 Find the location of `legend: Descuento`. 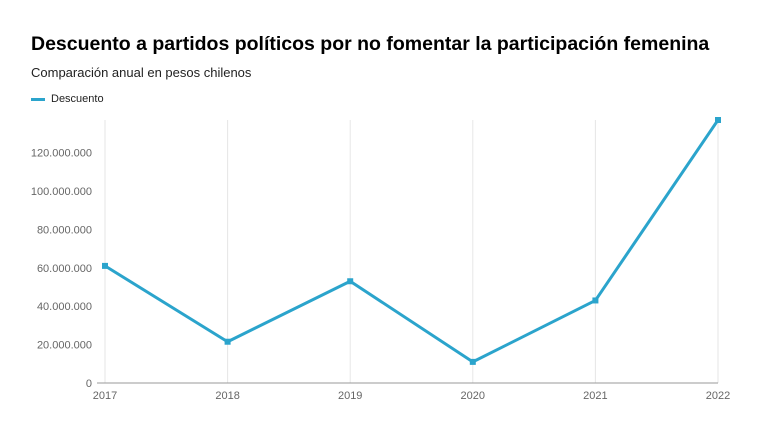

legend: Descuento is located at coordinates (67, 99).